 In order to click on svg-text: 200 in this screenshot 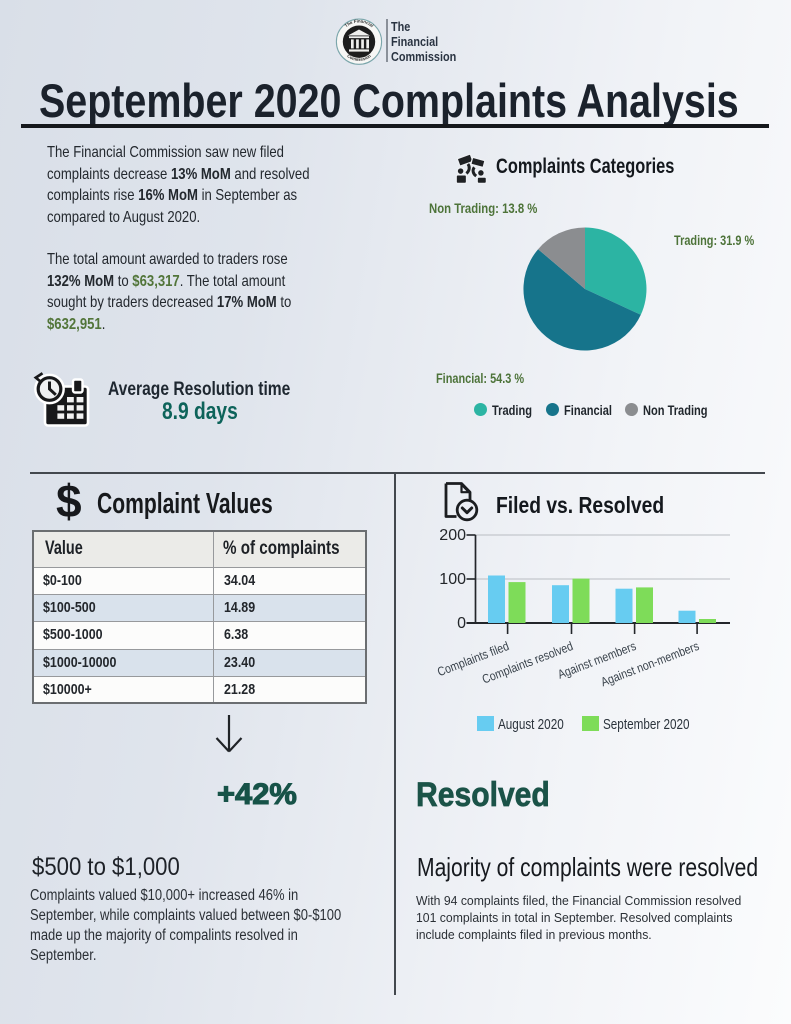, I will do `click(452, 535)`.